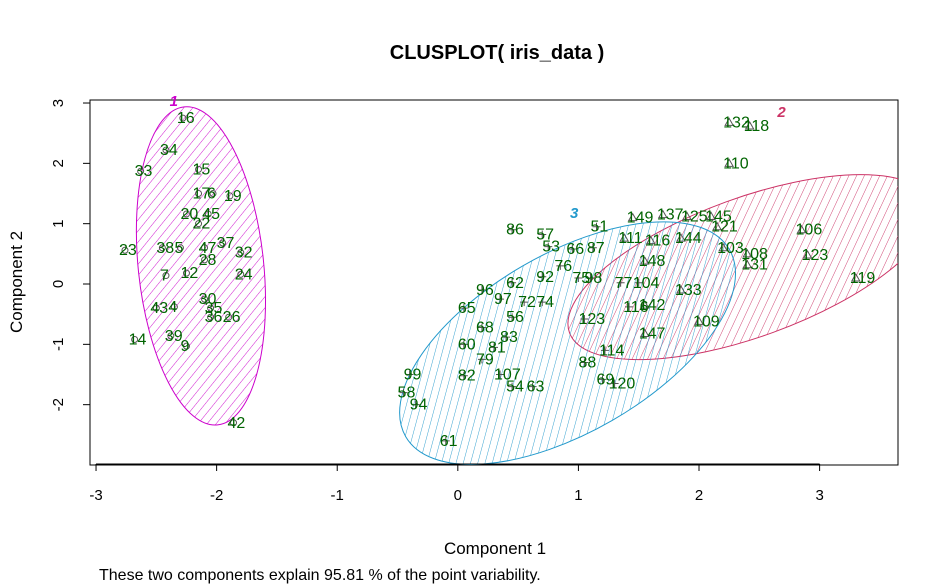 This screenshot has width=948, height=586. I want to click on point-label: 51, so click(600, 227).